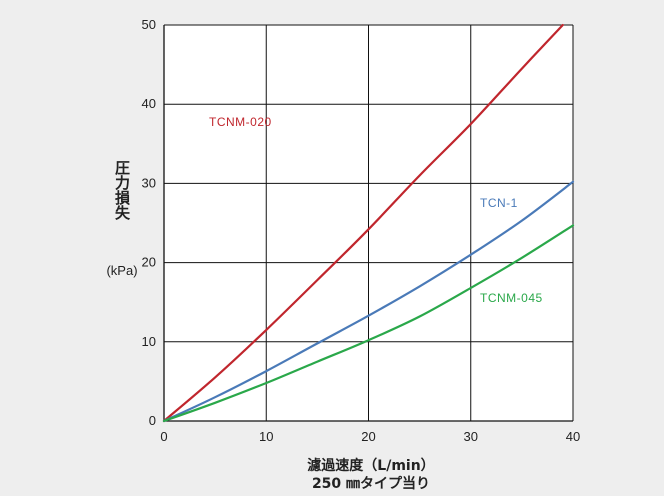  What do you see at coordinates (240, 122) in the screenshot?
I see `series-label-tcnm-020: TCNM-020` at bounding box center [240, 122].